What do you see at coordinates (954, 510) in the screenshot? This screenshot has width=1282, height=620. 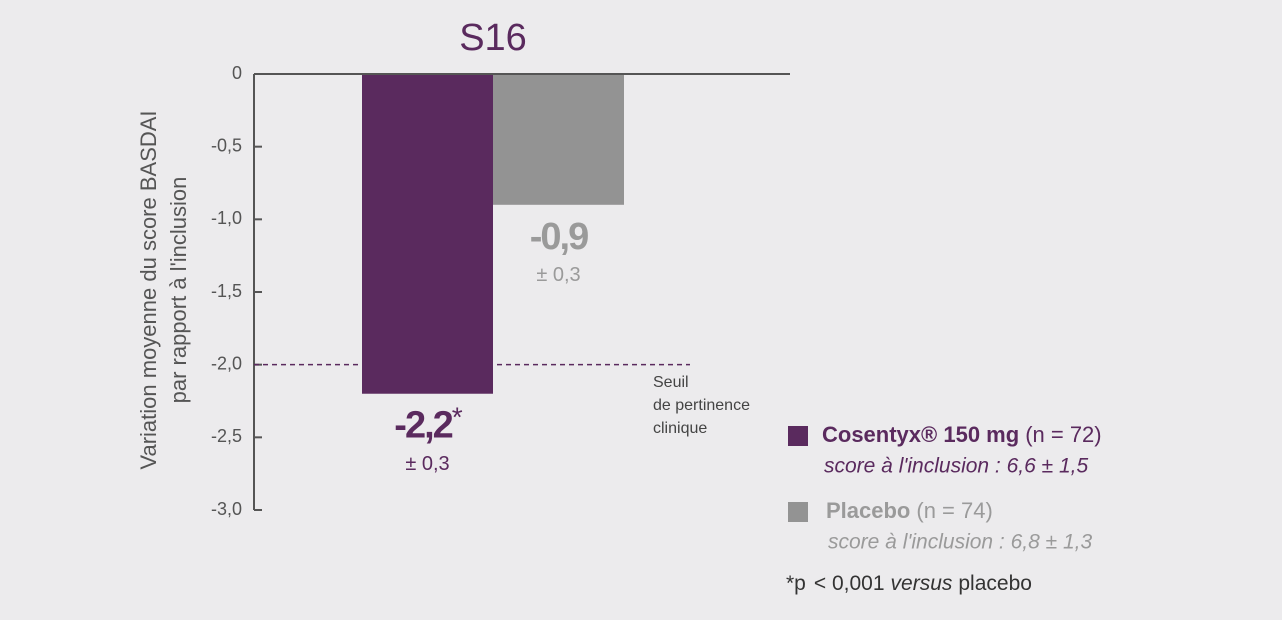 I see `legend-n: (n = 74)` at bounding box center [954, 510].